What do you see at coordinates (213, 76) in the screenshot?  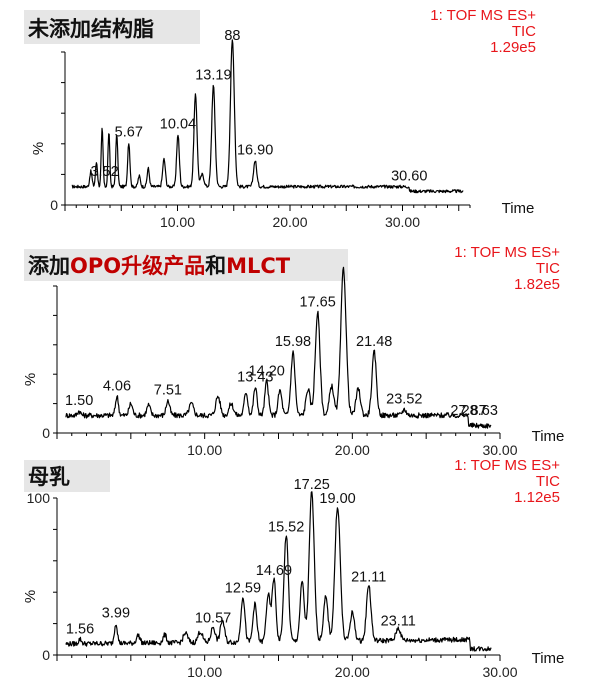 I see `peak-label: 13.19` at bounding box center [213, 76].